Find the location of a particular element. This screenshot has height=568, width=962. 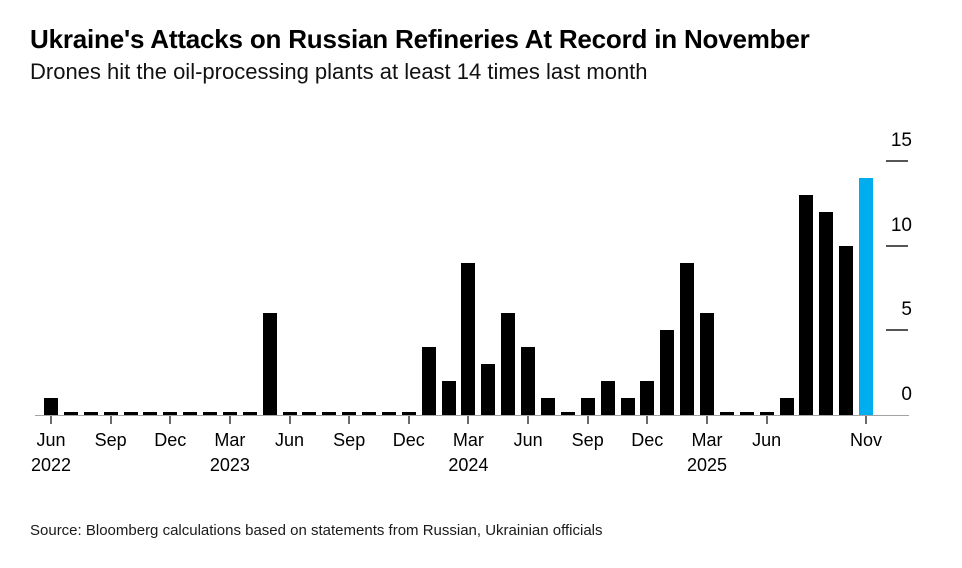

zero-bar-aug-2024 is located at coordinates (567, 413).